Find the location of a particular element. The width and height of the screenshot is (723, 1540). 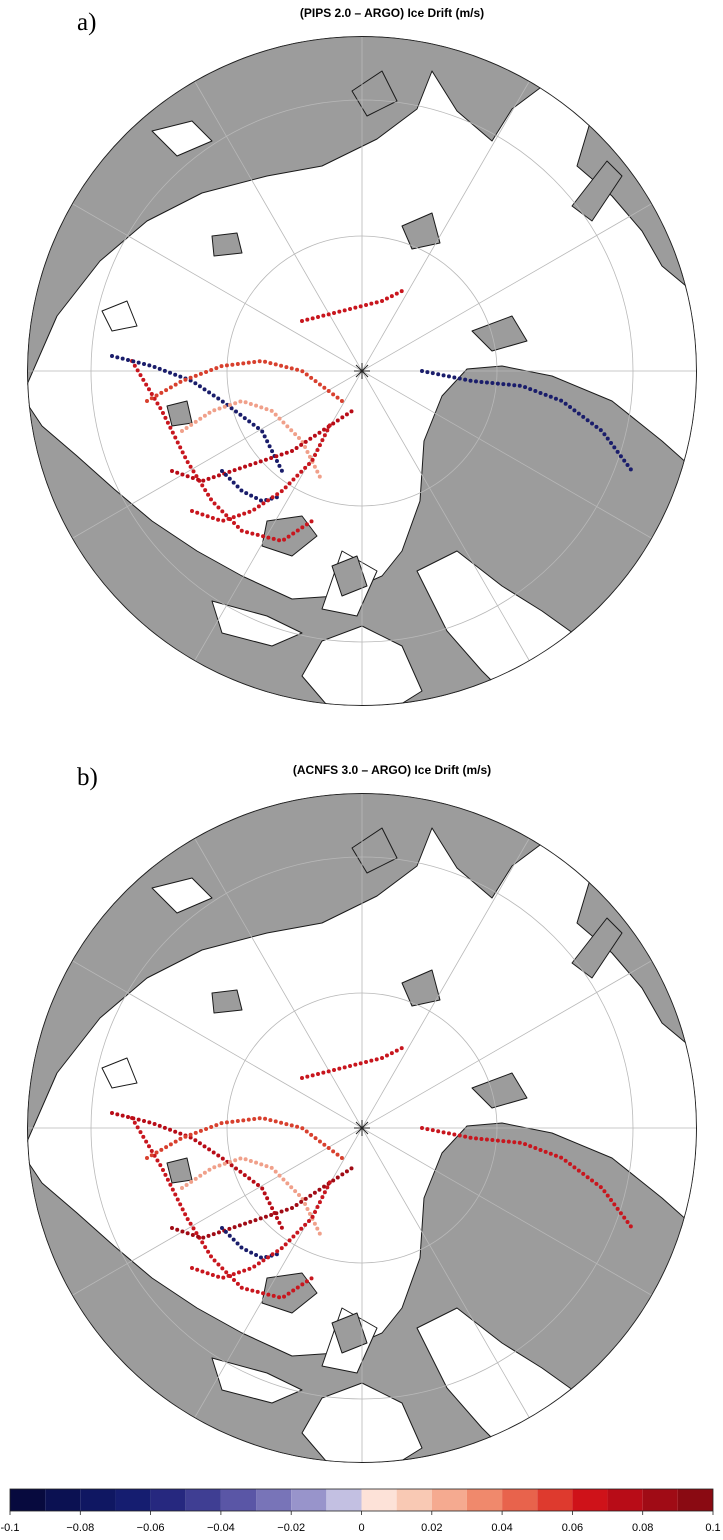

tick-label: 0.1 is located at coordinates (712, 1528).